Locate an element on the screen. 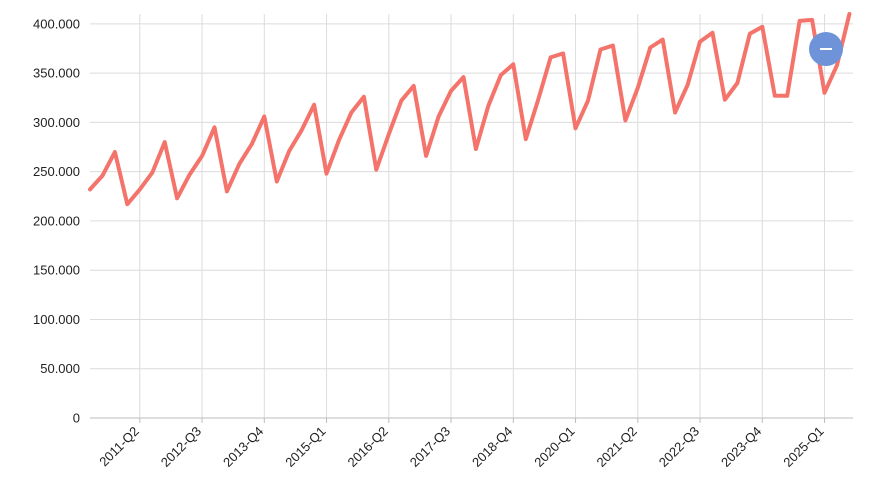 The image size is (873, 500). y-tick-label: 150.000 is located at coordinates (56, 270).